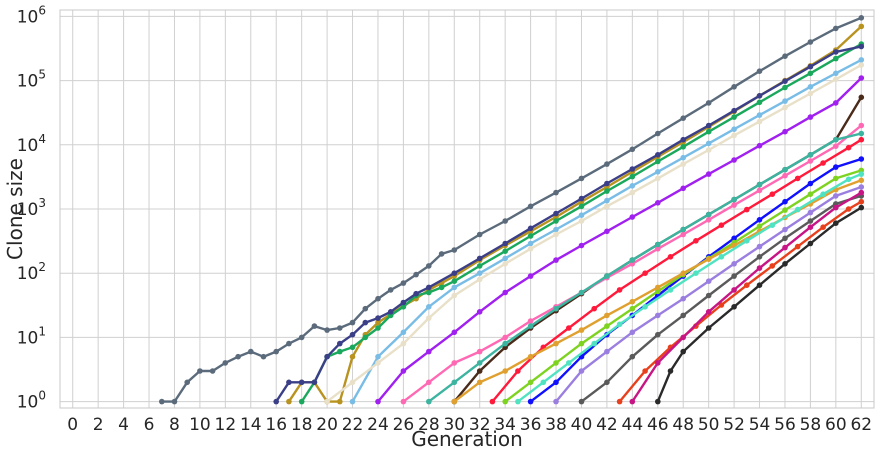 The width and height of the screenshot is (881, 456). I want to click on x-tick-label: 40, so click(582, 425).